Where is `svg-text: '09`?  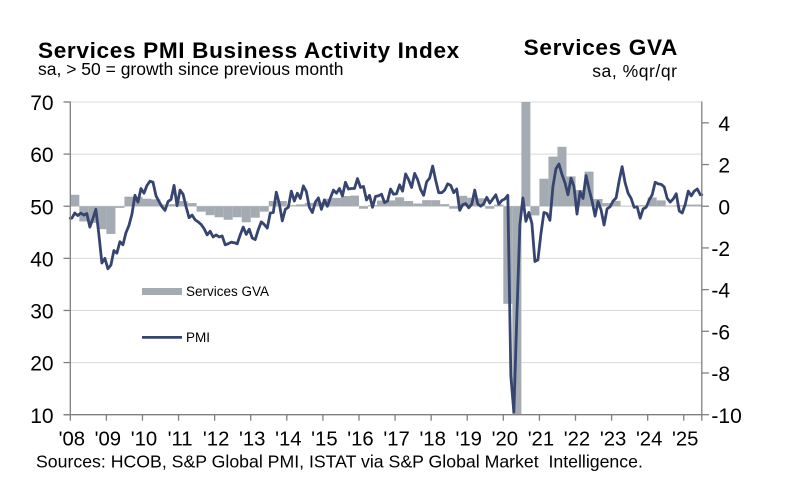
svg-text: '09 is located at coordinates (108, 440).